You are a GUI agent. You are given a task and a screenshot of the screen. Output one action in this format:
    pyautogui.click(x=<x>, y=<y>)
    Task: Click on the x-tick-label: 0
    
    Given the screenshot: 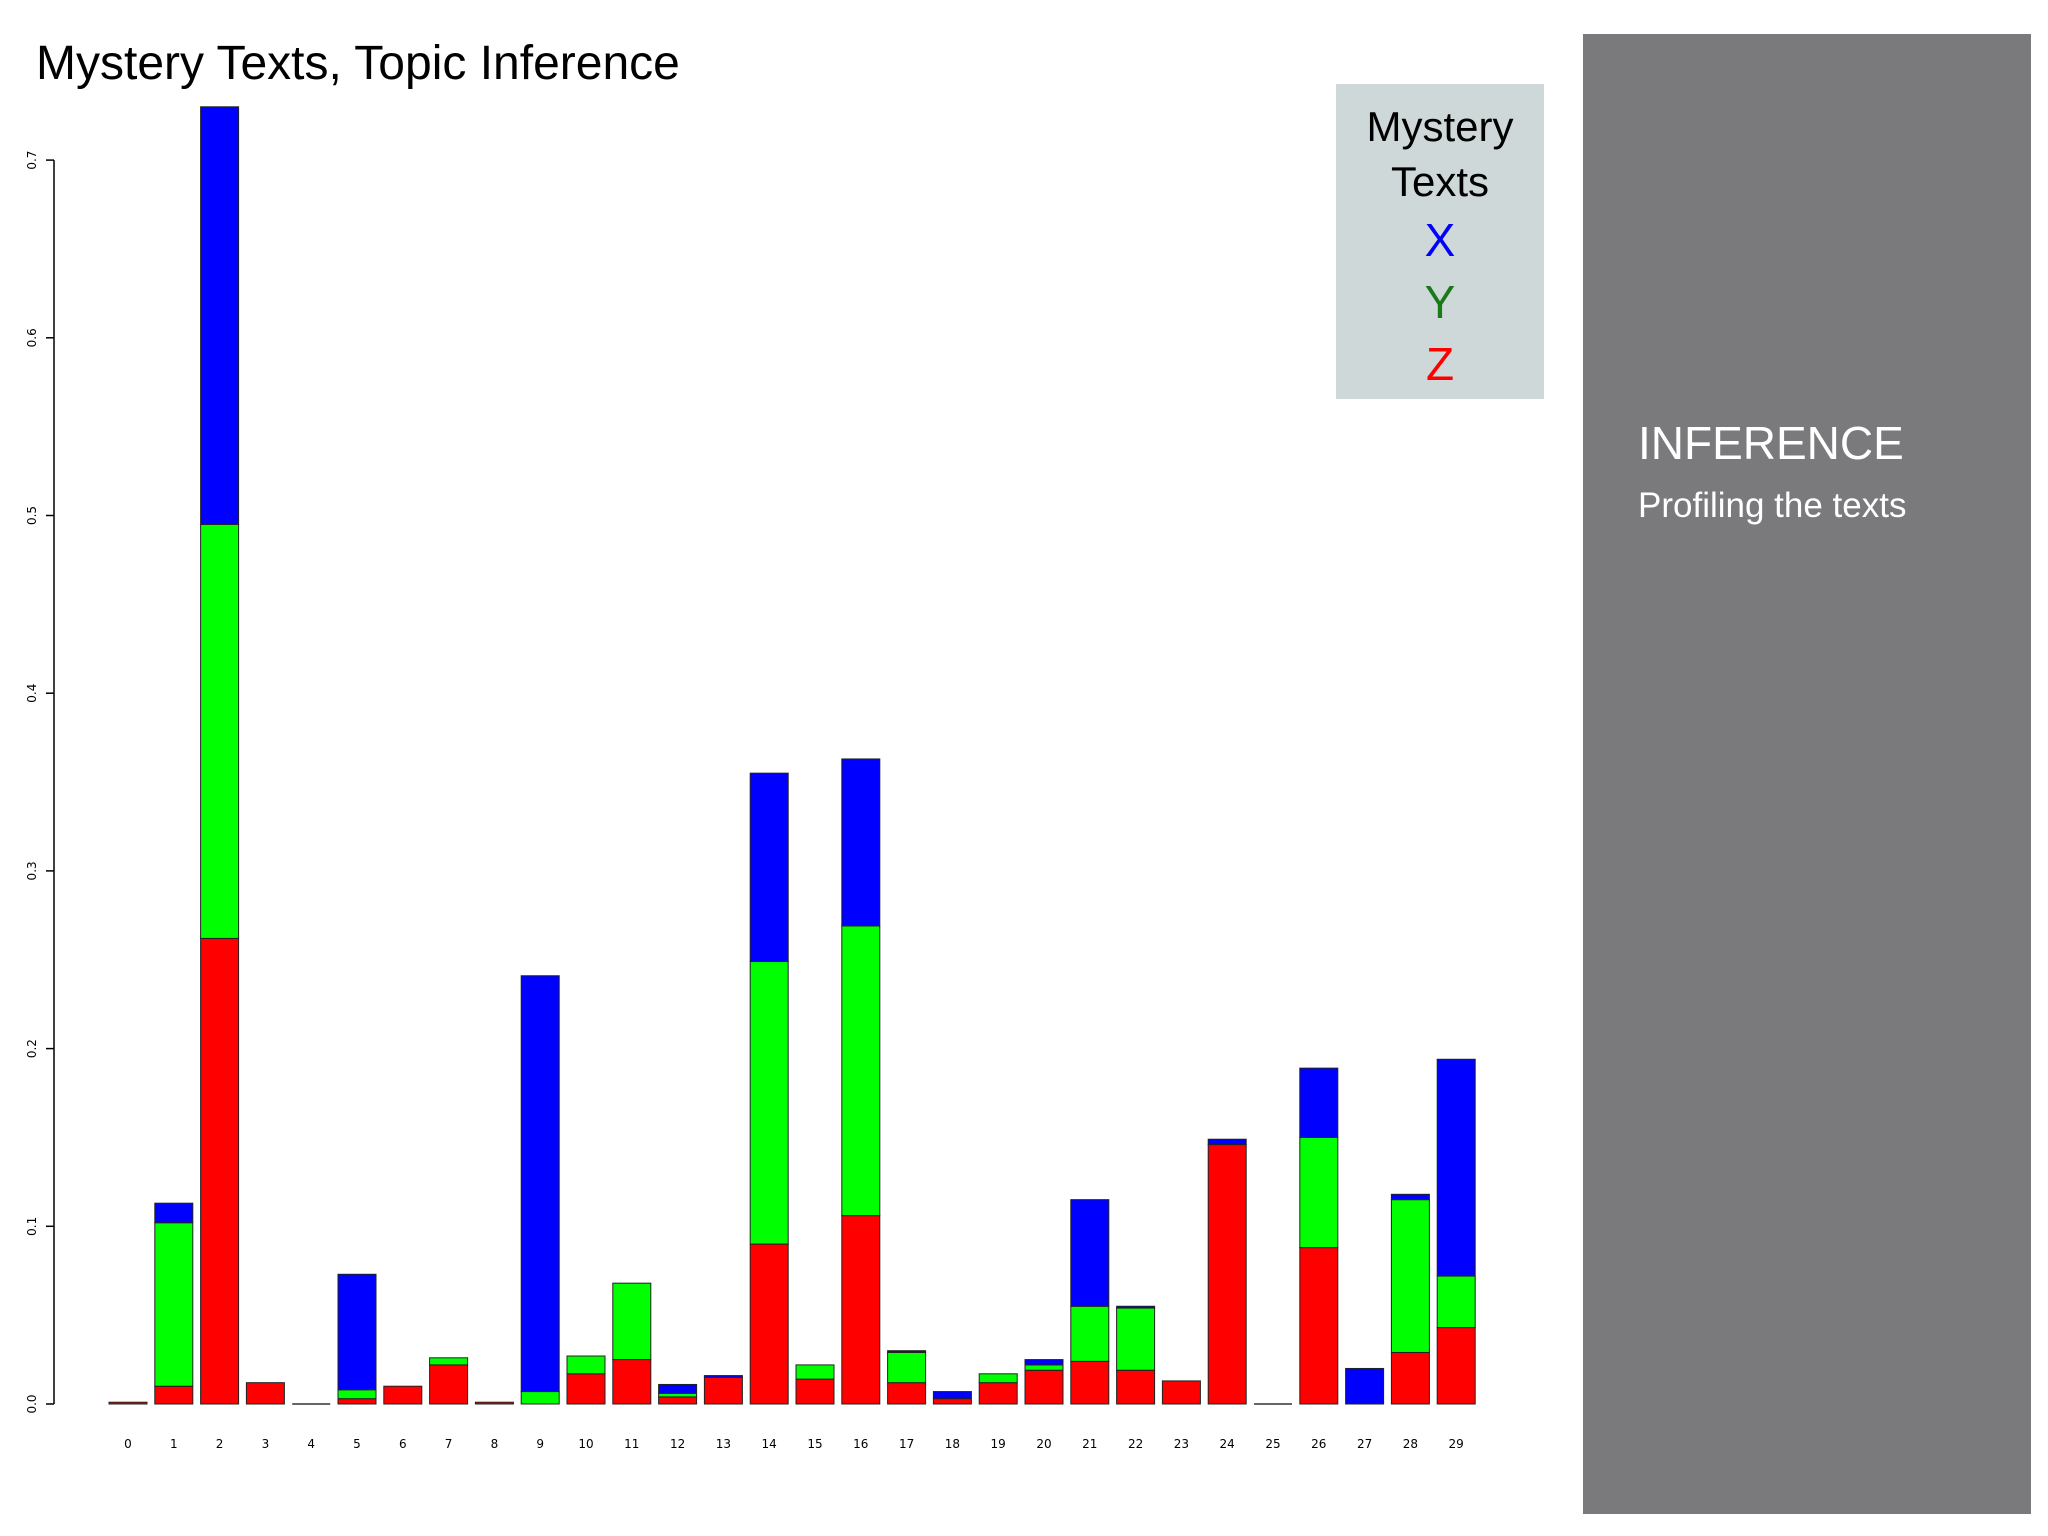 What is the action you would take?
    pyautogui.click(x=128, y=1444)
    